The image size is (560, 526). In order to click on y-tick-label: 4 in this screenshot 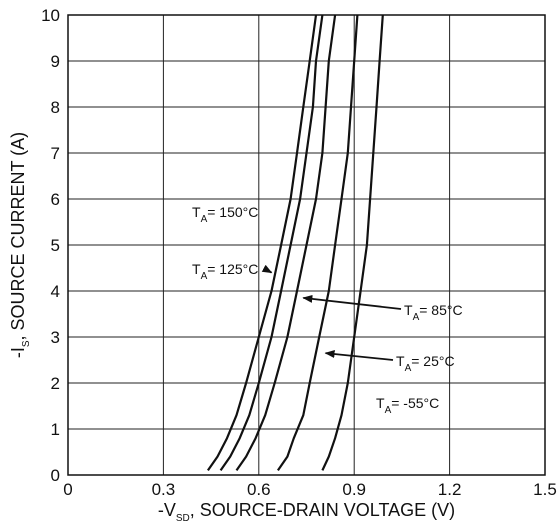, I will do `click(55, 291)`.